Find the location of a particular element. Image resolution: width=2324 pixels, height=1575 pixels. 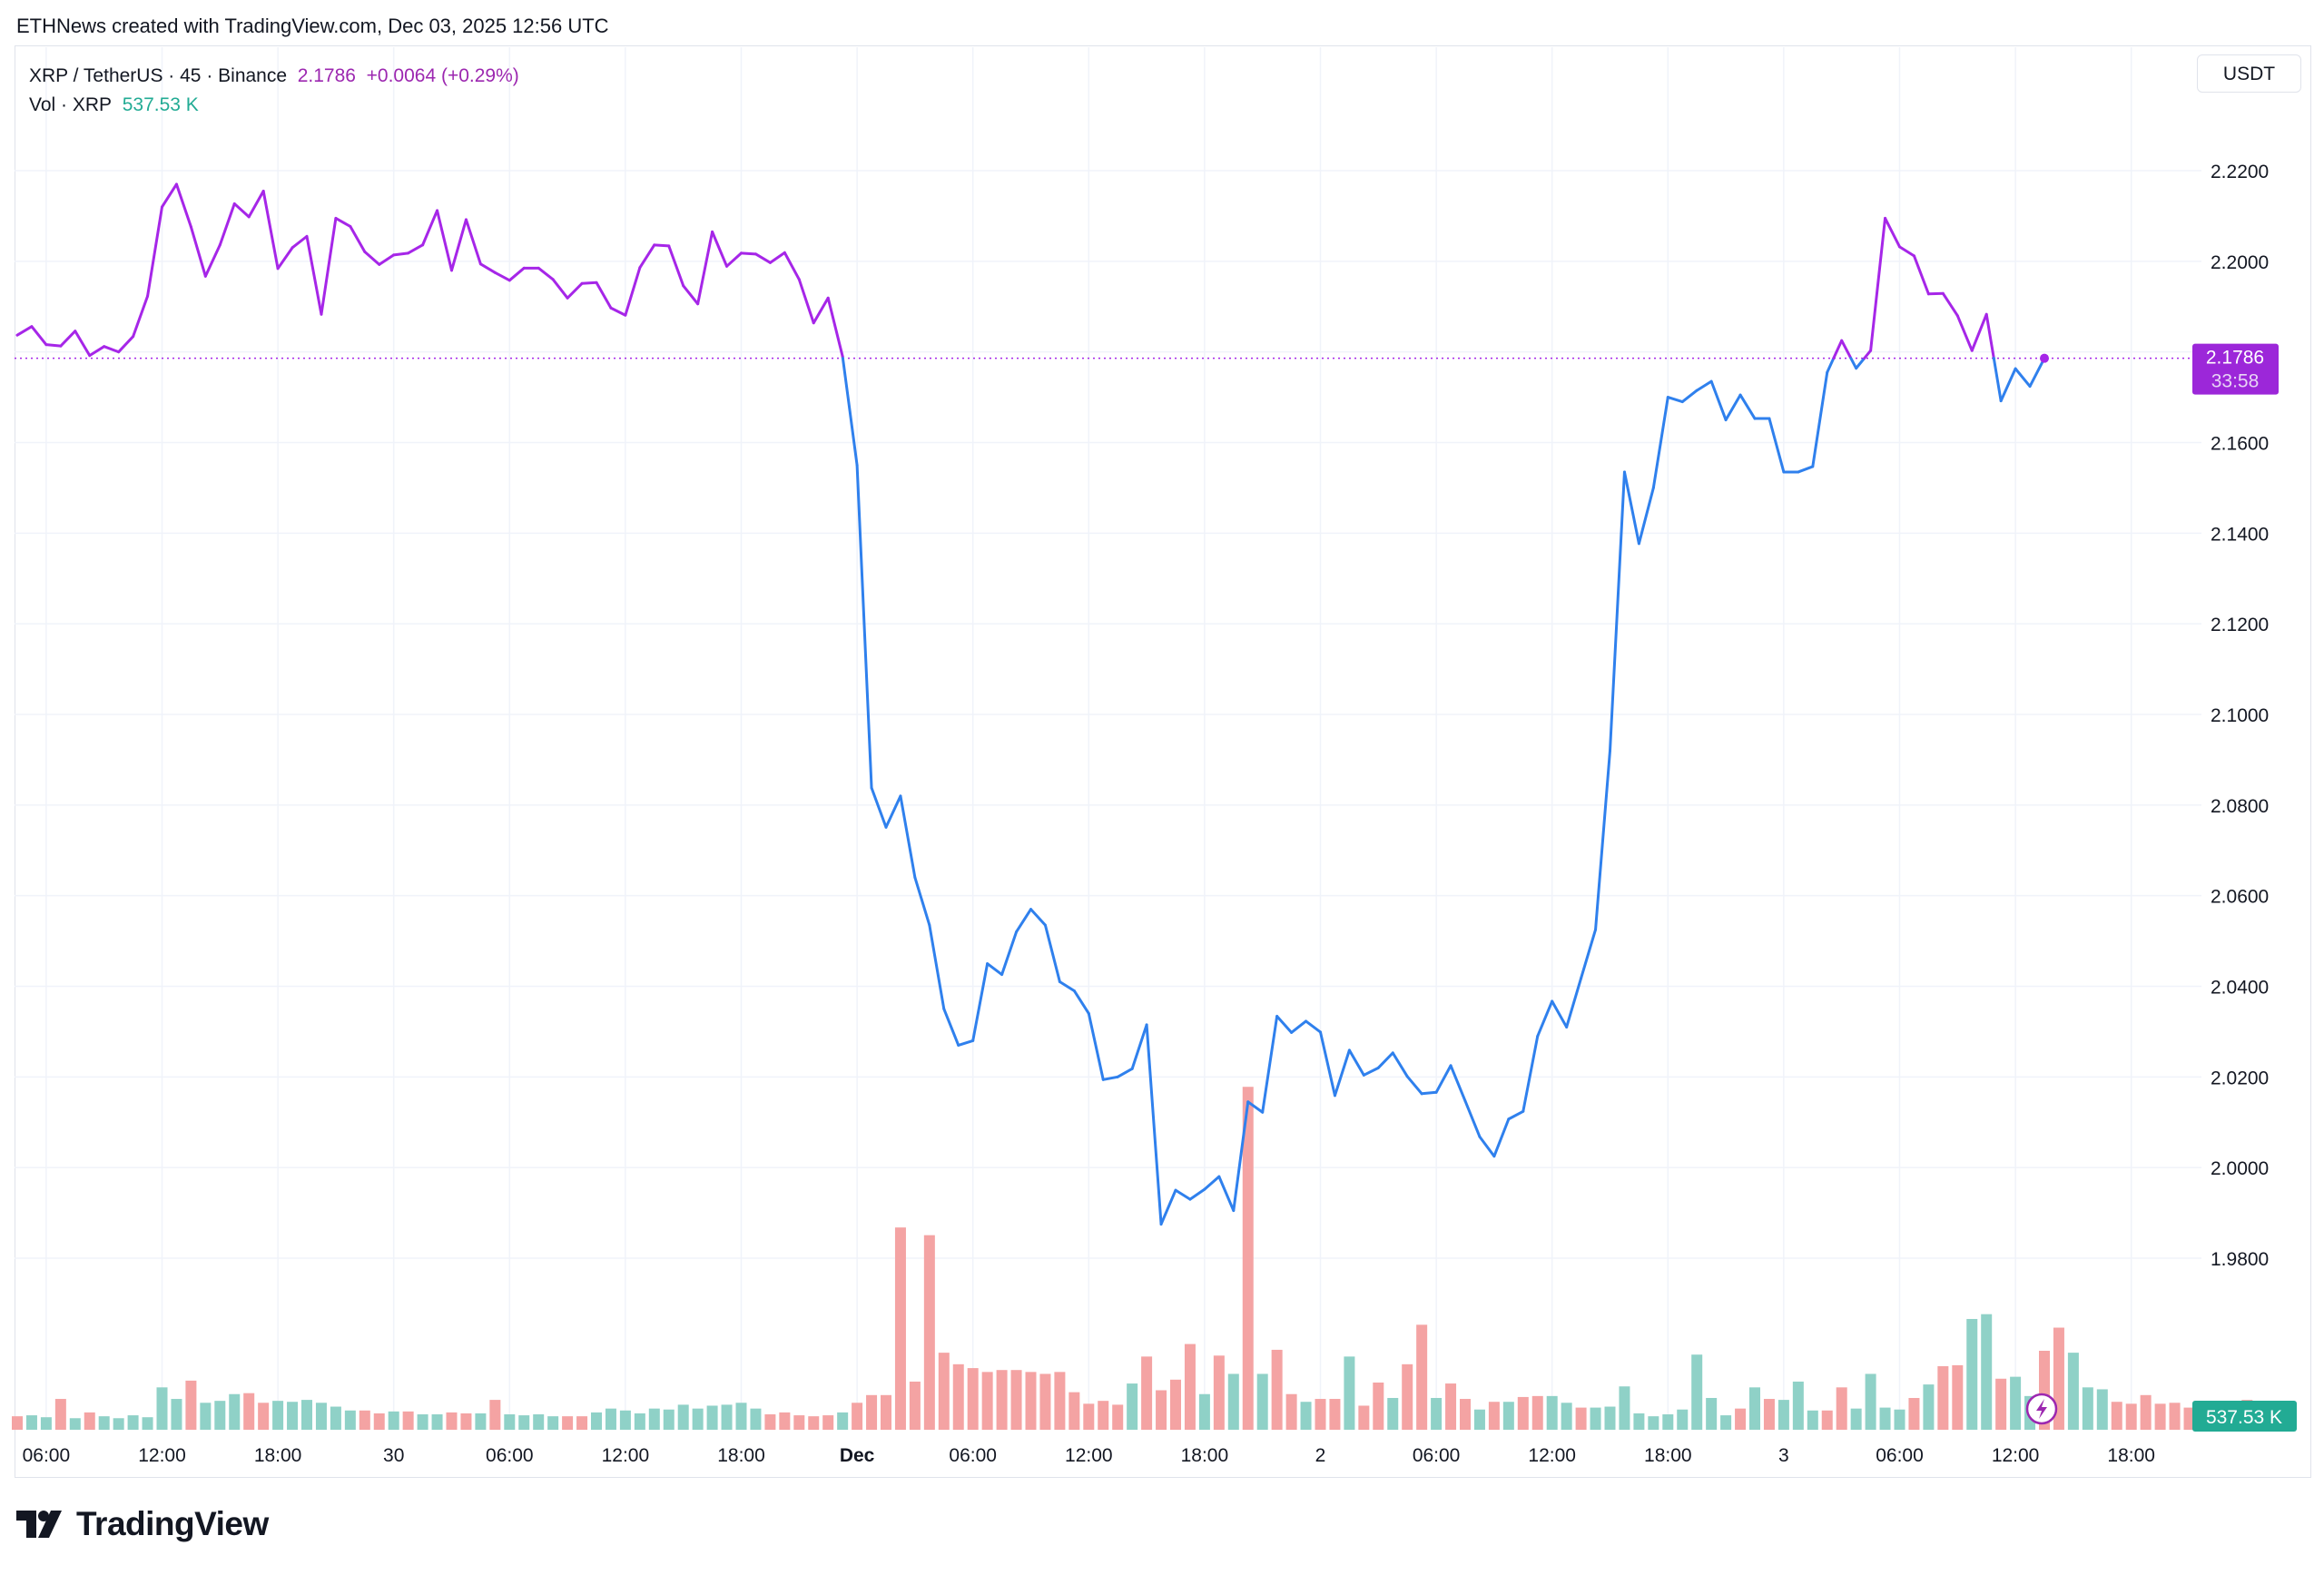

currency-button: USDT is located at coordinates (2249, 73).